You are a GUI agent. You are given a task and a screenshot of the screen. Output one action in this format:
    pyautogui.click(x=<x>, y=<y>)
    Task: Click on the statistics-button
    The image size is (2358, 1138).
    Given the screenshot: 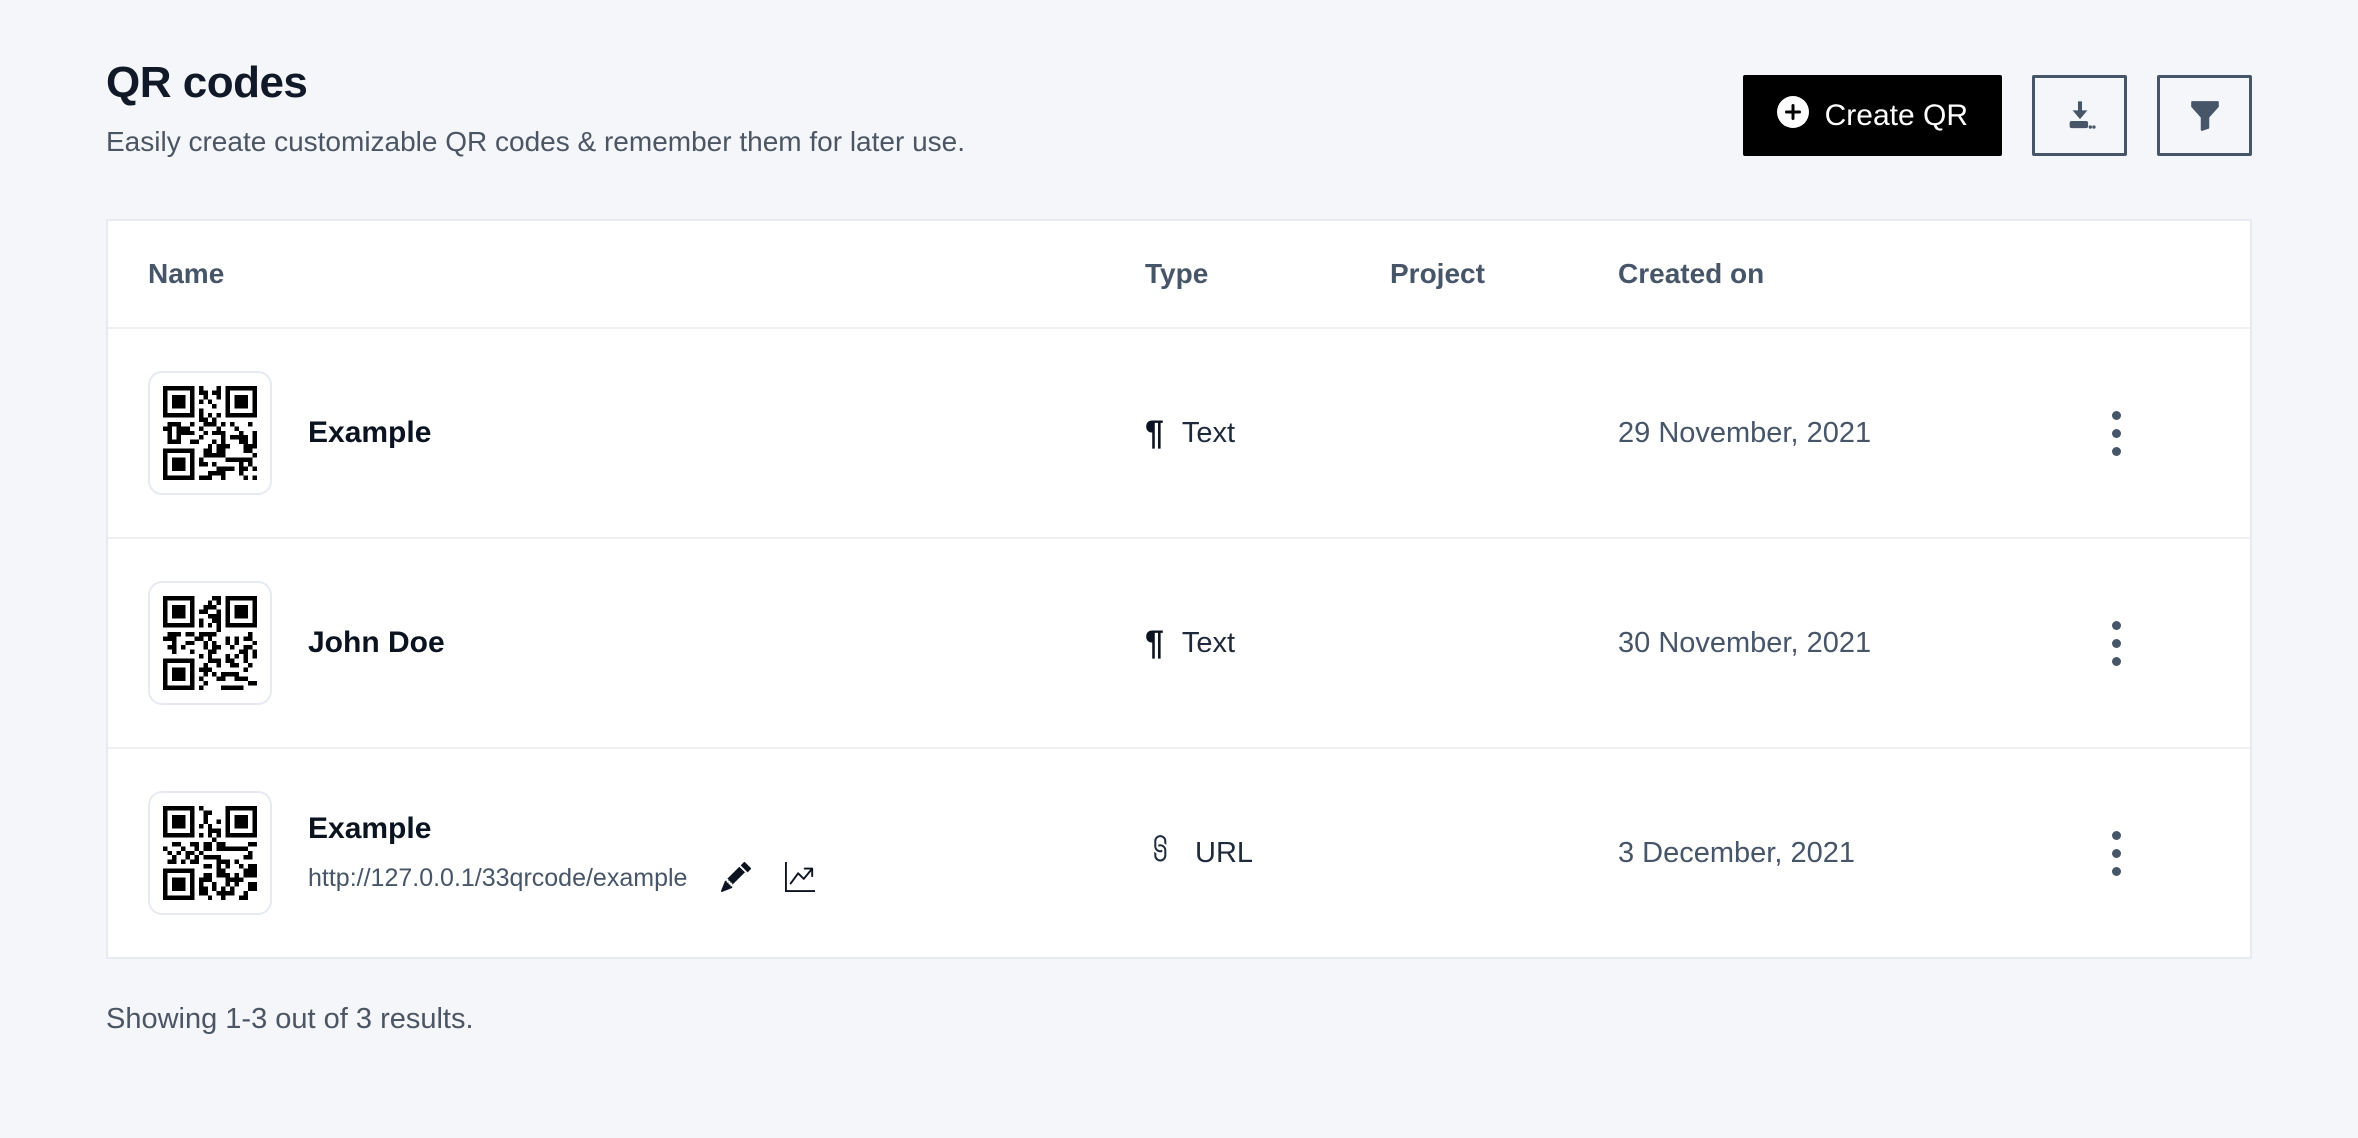 What is the action you would take?
    pyautogui.click(x=800, y=878)
    